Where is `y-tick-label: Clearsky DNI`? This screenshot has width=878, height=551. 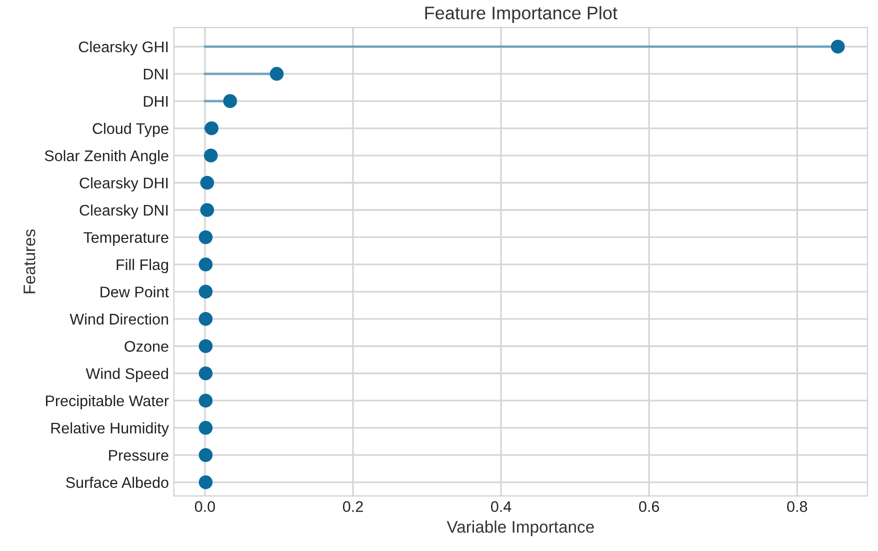 y-tick-label: Clearsky DNI is located at coordinates (124, 211).